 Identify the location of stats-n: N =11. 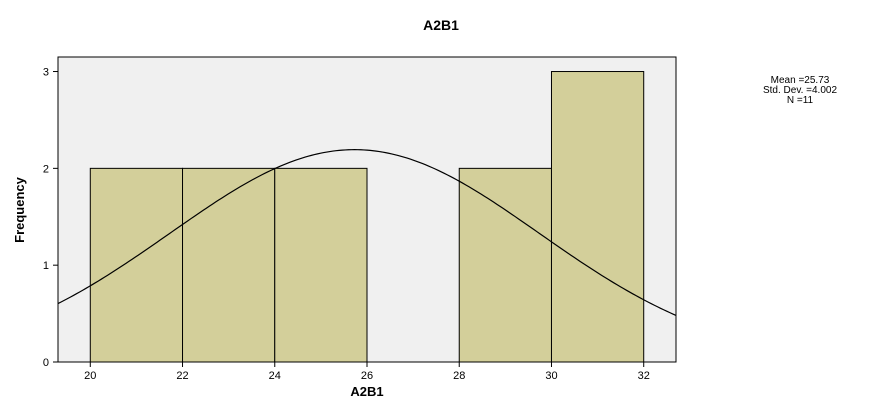
(800, 100).